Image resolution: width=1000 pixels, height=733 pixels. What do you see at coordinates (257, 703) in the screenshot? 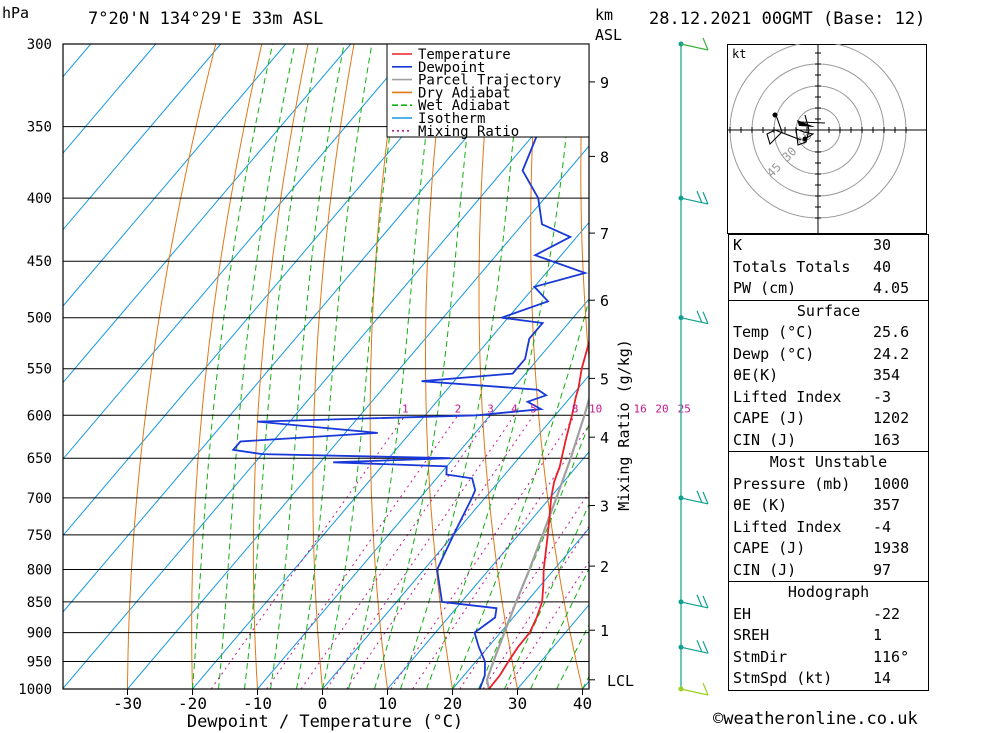
I see `x-tick-label: -10` at bounding box center [257, 703].